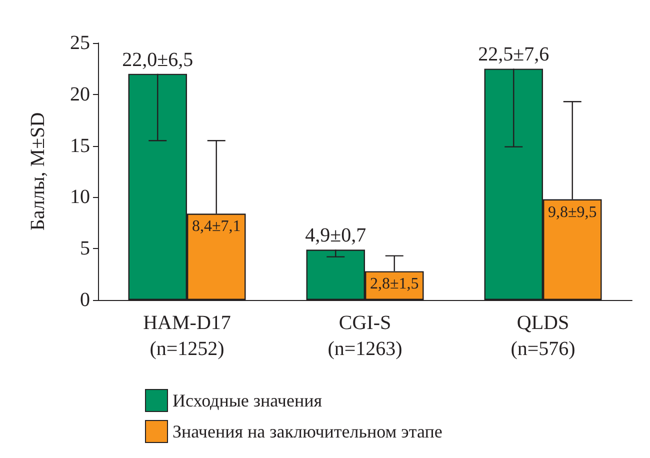  What do you see at coordinates (365, 336) in the screenshot?
I see `x-tick-label: CGI-S (n=1263)` at bounding box center [365, 336].